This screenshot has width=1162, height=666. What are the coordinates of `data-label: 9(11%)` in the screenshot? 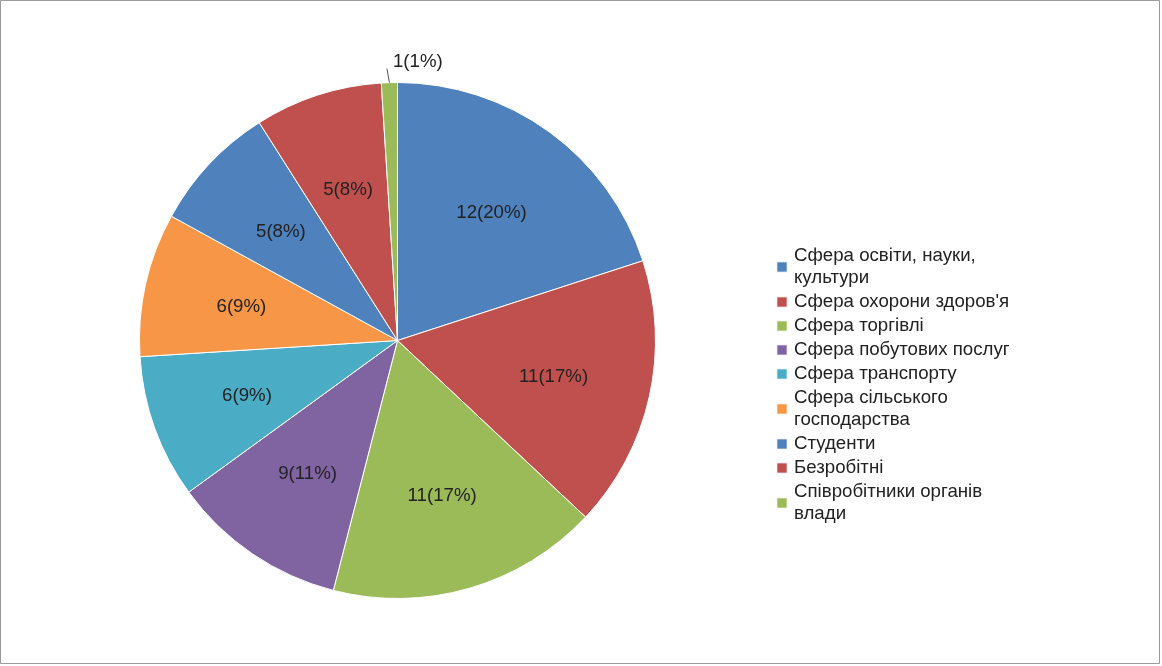 It's located at (307, 473).